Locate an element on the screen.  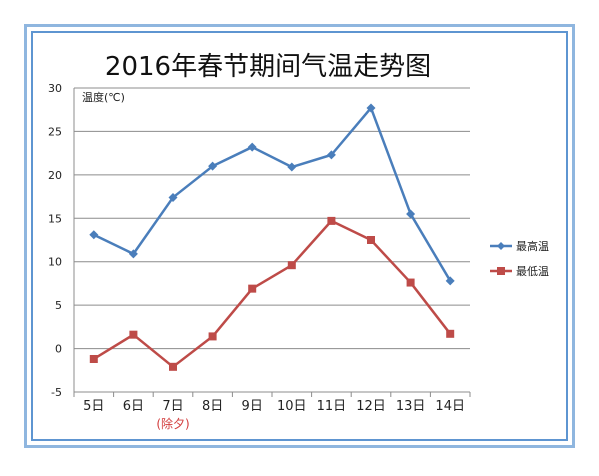
x-tick-label: 12日 is located at coordinates (371, 406).